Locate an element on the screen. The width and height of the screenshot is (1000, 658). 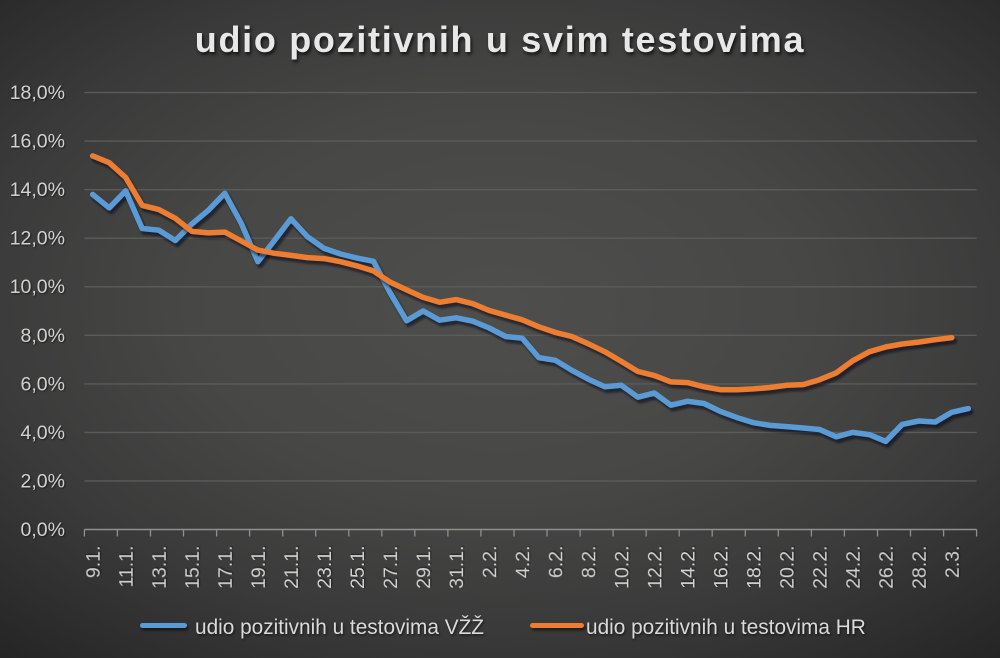
svg-text: 24.2. is located at coordinates (854, 567).